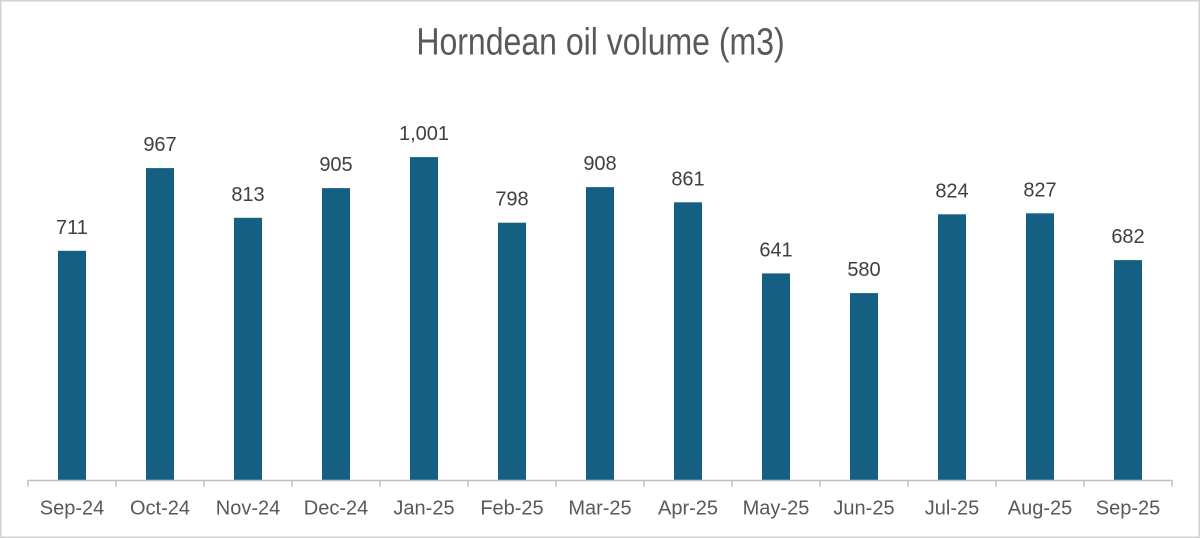 Image resolution: width=1200 pixels, height=538 pixels. Describe the element at coordinates (1039, 190) in the screenshot. I see `svg-text: 827` at that location.